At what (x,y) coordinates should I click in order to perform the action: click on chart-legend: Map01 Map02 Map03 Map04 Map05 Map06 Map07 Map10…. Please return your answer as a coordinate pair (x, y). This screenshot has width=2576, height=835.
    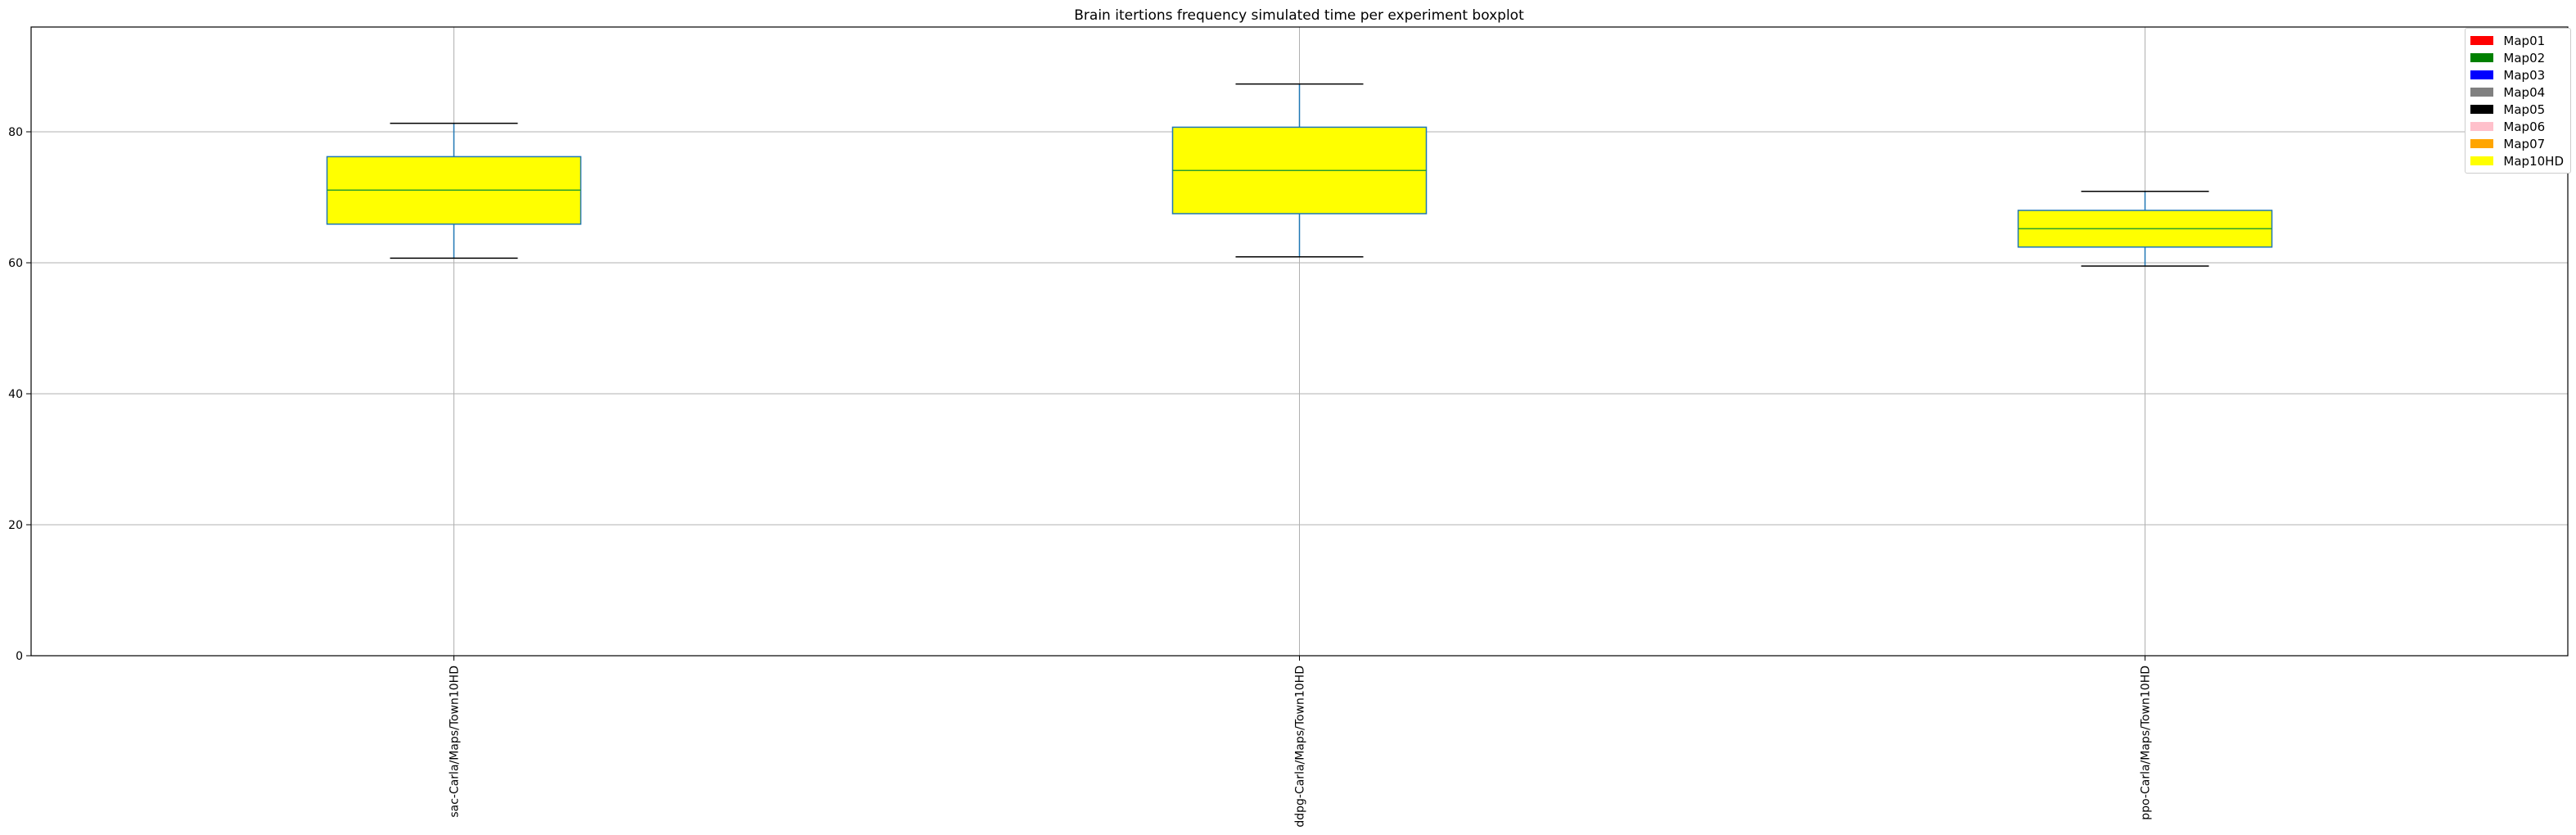
    Looking at the image, I should click on (2518, 101).